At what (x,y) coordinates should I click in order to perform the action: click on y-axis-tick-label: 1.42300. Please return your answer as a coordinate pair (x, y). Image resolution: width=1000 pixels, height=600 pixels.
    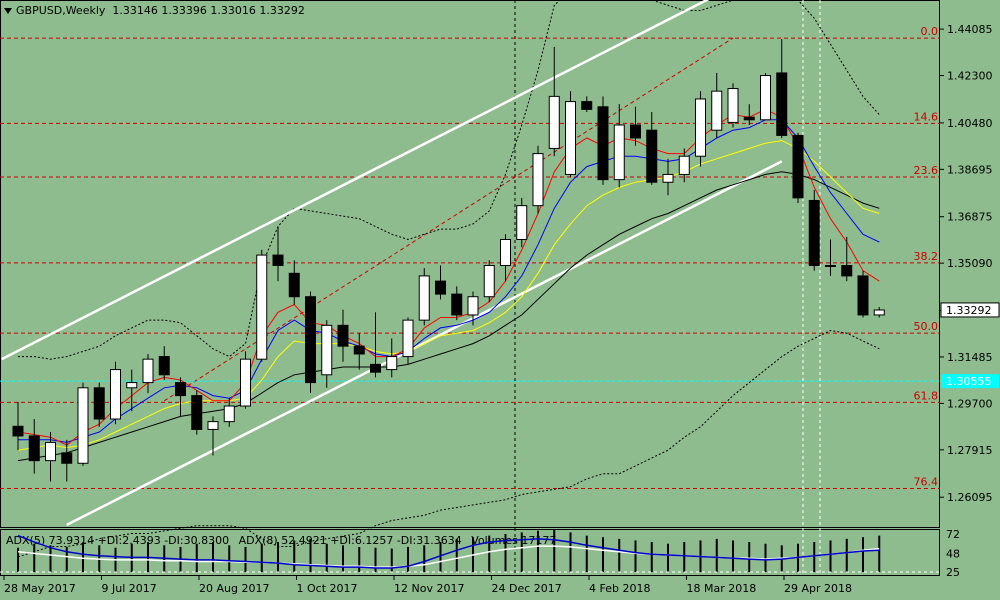
    Looking at the image, I should click on (970, 76).